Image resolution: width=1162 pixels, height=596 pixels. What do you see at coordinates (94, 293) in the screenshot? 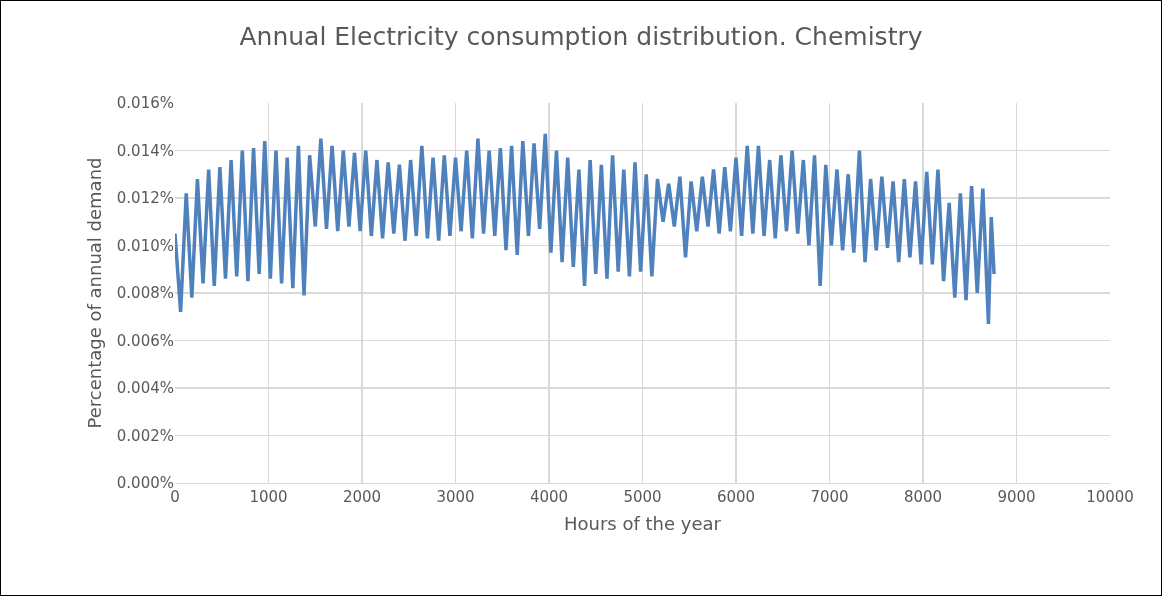
I see `y-axis-title: Percentage of annual demand` at bounding box center [94, 293].